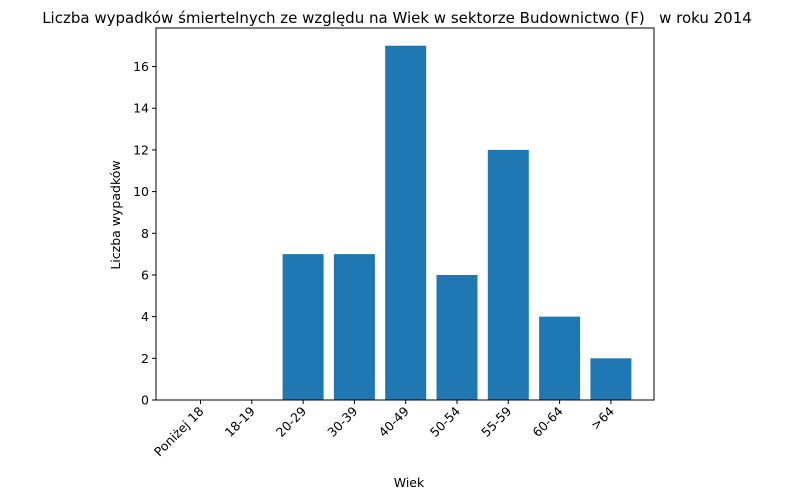 This screenshot has width=810, height=500. Describe the element at coordinates (115, 214) in the screenshot. I see `y-axis-label: Liczba wypadków` at that location.